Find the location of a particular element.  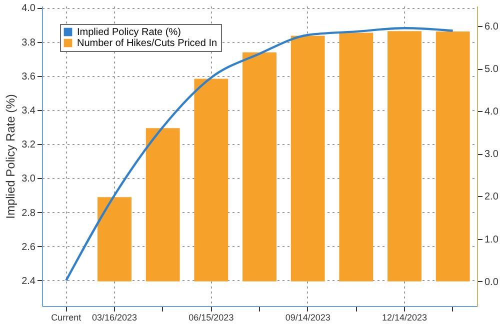

y-tick-label: 3.6 is located at coordinates (29, 76).